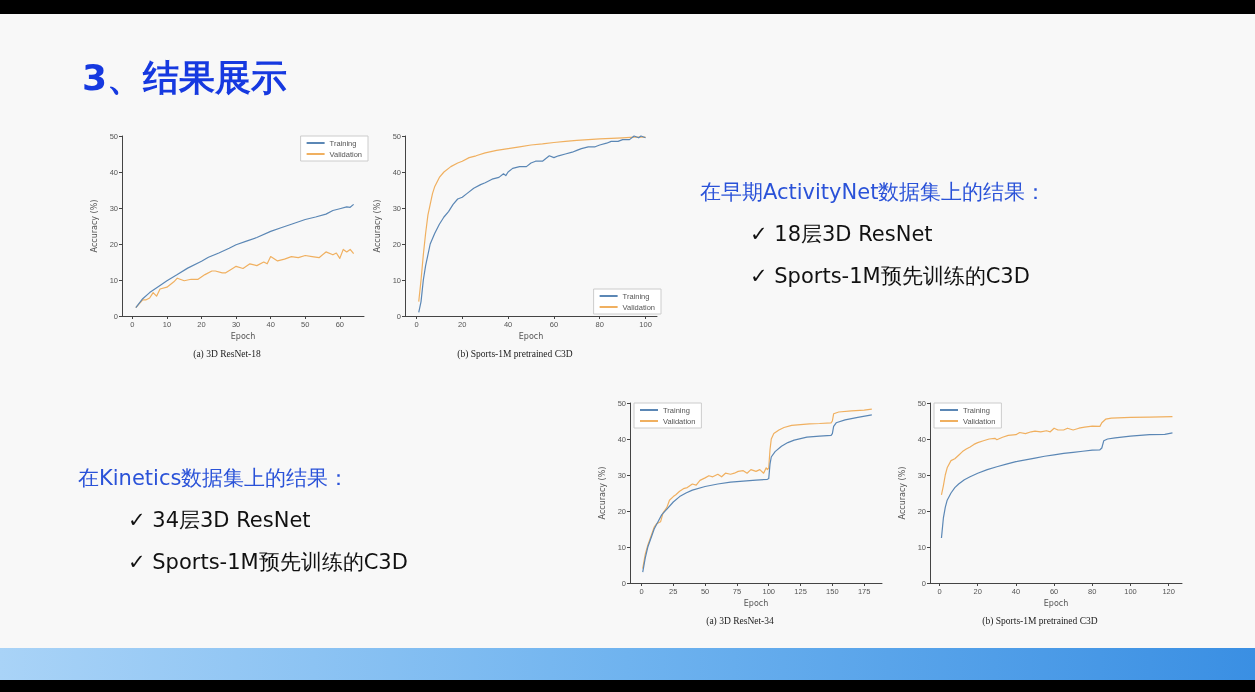 This screenshot has height=692, width=1255. What do you see at coordinates (219, 520) in the screenshot?
I see `text: ✓ 34层3D ResNet` at bounding box center [219, 520].